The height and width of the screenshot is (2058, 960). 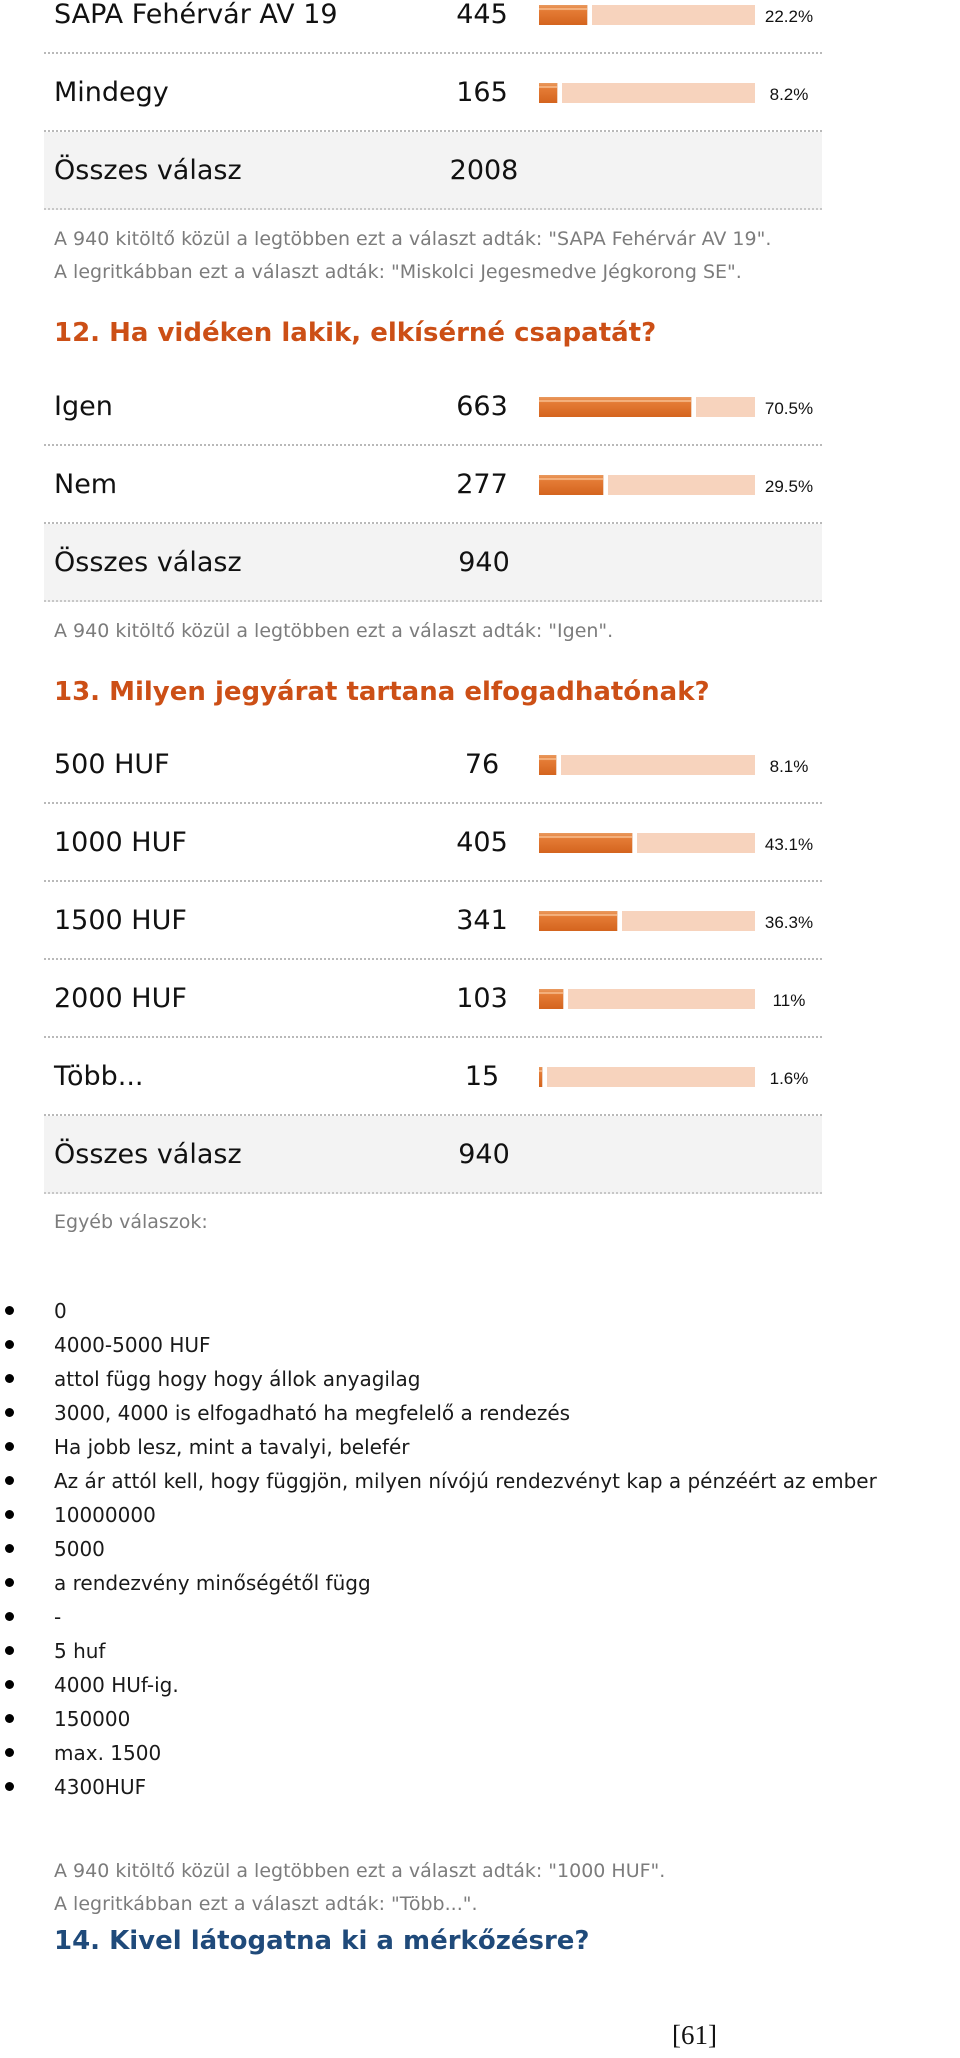 I want to click on list-item: 4000-5000 HUF, so click(x=438, y=1345).